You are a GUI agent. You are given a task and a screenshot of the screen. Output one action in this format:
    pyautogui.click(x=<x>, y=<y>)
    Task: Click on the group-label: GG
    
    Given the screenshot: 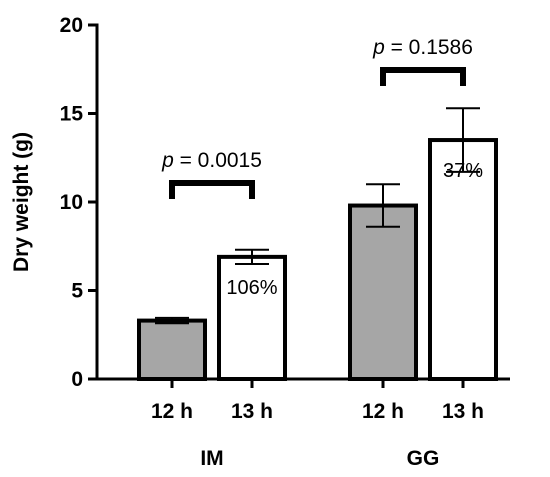 What is the action you would take?
    pyautogui.click(x=423, y=458)
    